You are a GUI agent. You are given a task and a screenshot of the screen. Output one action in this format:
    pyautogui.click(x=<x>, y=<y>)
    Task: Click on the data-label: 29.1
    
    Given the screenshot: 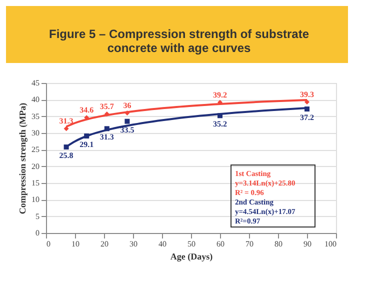 What is the action you would take?
    pyautogui.click(x=87, y=144)
    